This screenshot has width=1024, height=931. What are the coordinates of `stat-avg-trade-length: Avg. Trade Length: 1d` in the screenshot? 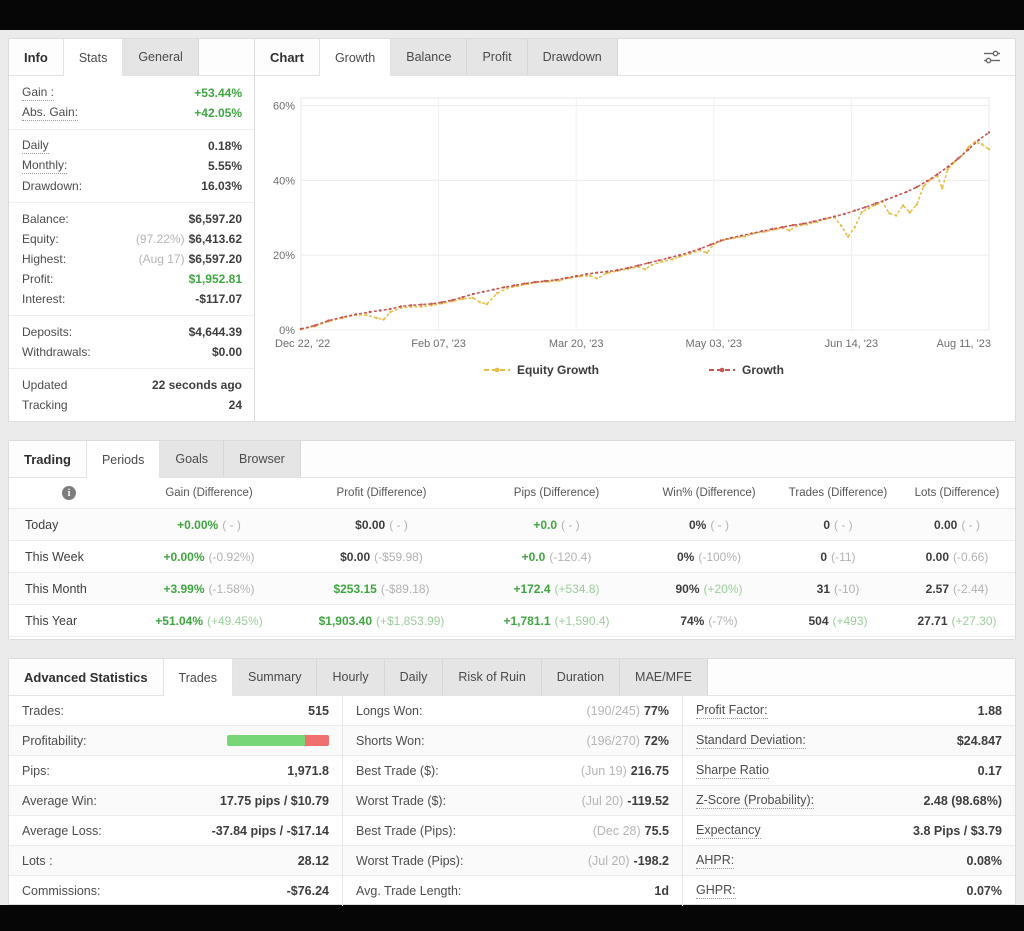 It's located at (512, 891).